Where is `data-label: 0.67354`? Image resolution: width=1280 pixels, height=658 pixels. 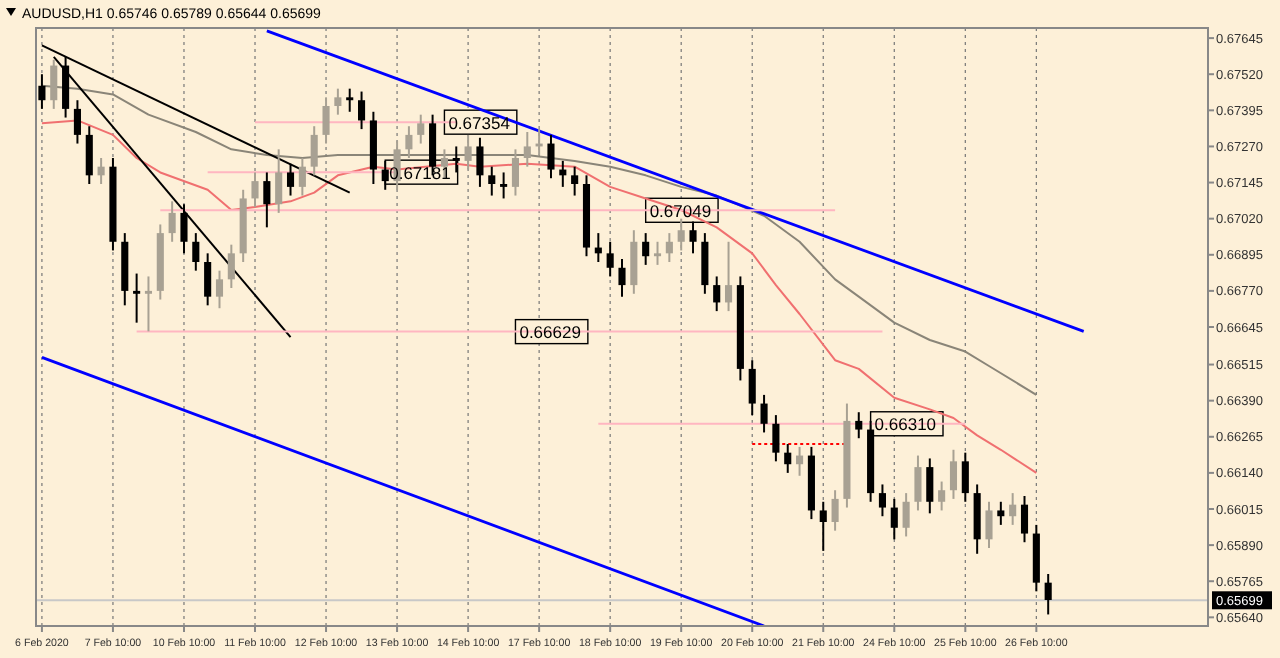 data-label: 0.67354 is located at coordinates (479, 122).